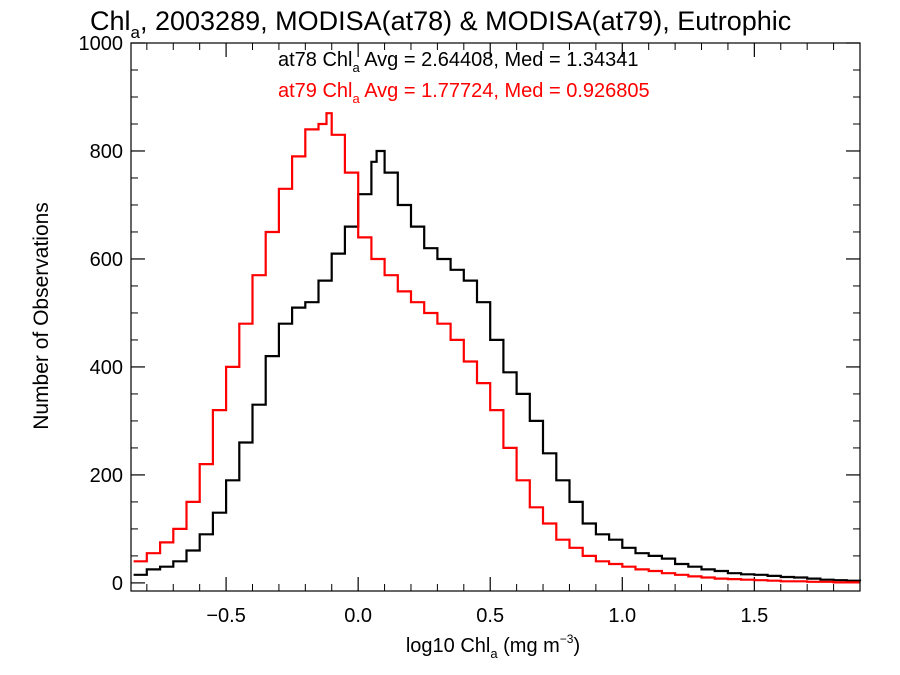 The width and height of the screenshot is (900, 675). Describe the element at coordinates (448, 646) in the screenshot. I see `x-axis-label-prefix: log10 Chl` at that location.